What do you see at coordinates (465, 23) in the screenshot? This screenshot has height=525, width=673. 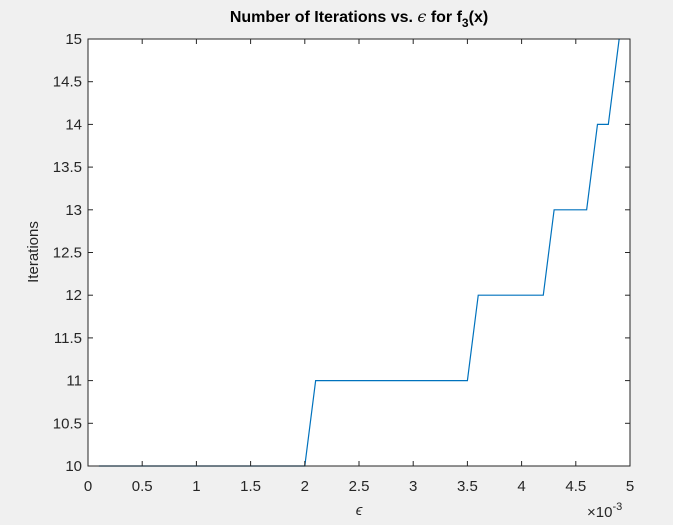 I see `title-subscript: 3` at bounding box center [465, 23].